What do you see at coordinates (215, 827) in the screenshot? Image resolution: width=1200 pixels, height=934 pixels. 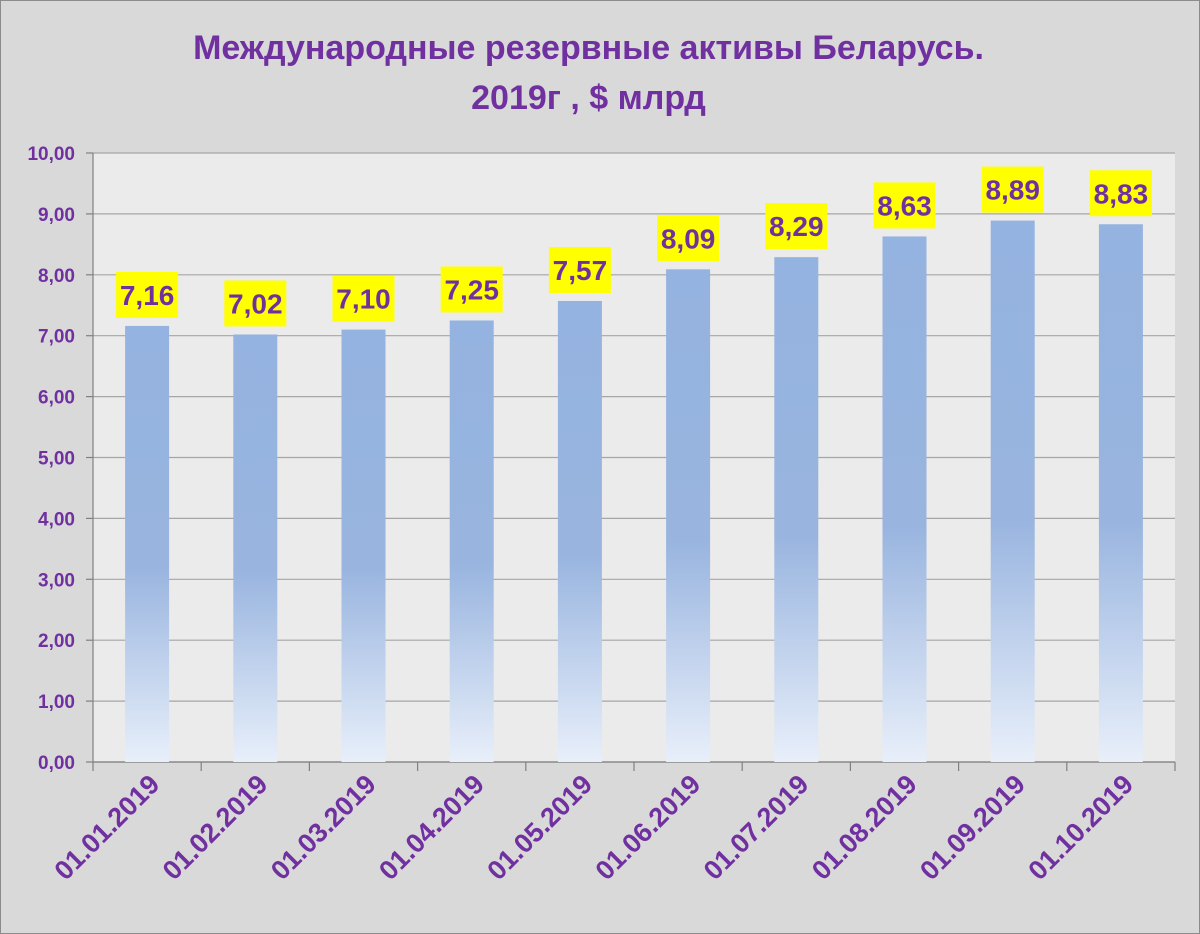 I see `x-tick-label: 01.02.2019` at bounding box center [215, 827].